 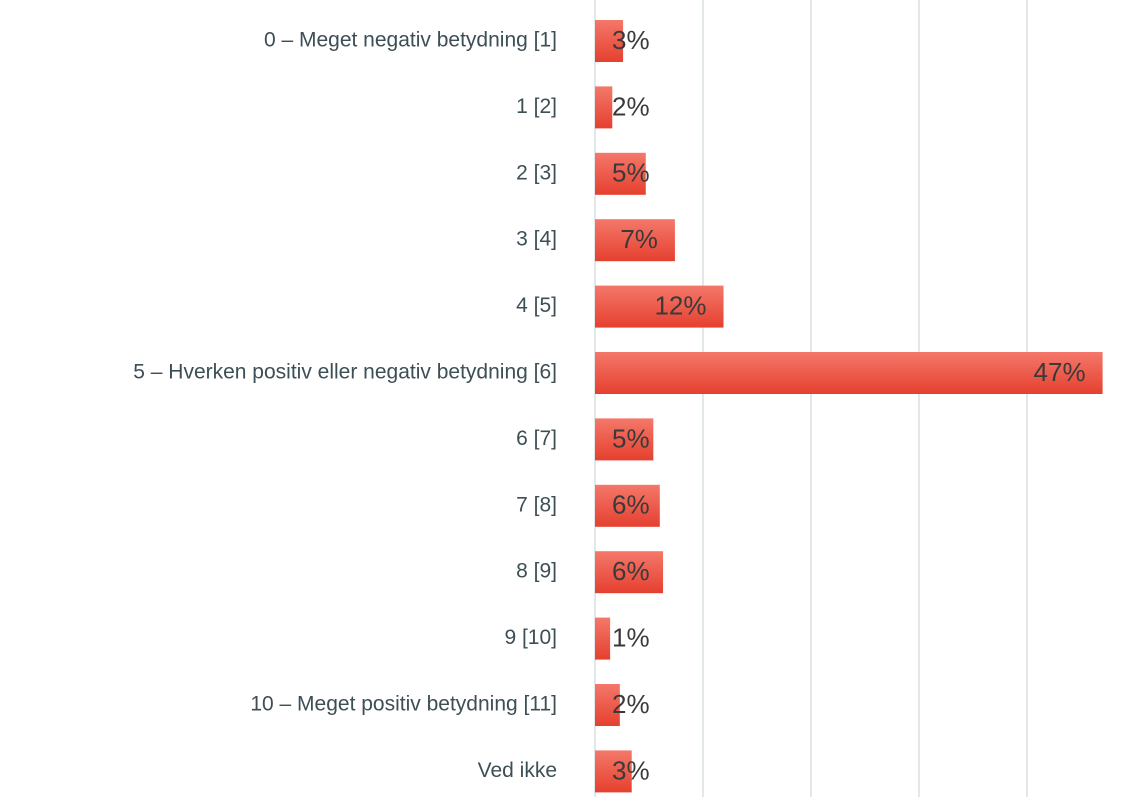 What do you see at coordinates (639, 239) in the screenshot?
I see `value-label: 7%` at bounding box center [639, 239].